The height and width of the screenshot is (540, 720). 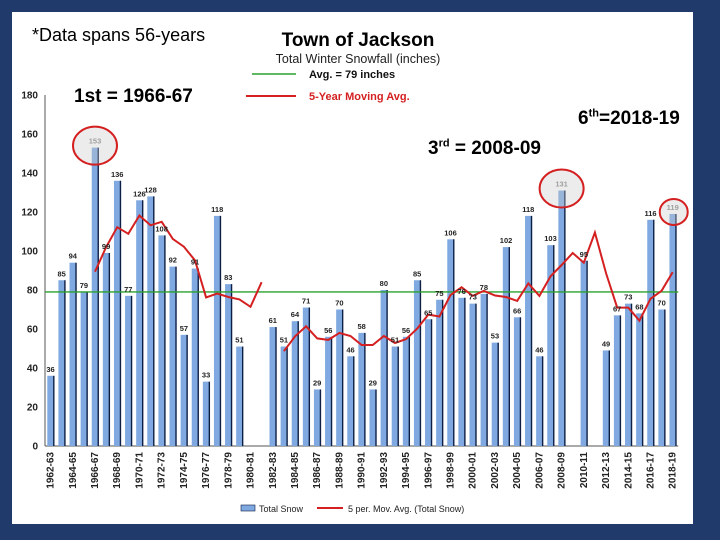 What do you see at coordinates (295, 470) in the screenshot?
I see `x-tick-label: 1984-85` at bounding box center [295, 470].